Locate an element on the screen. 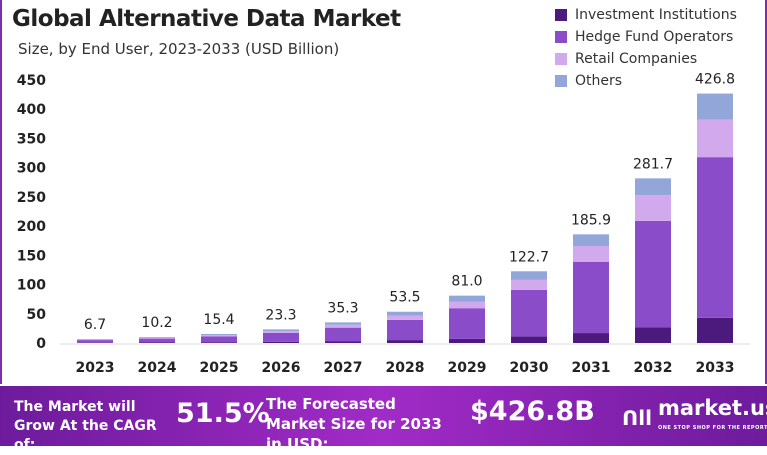  x-tick-label: 2027 is located at coordinates (343, 368).